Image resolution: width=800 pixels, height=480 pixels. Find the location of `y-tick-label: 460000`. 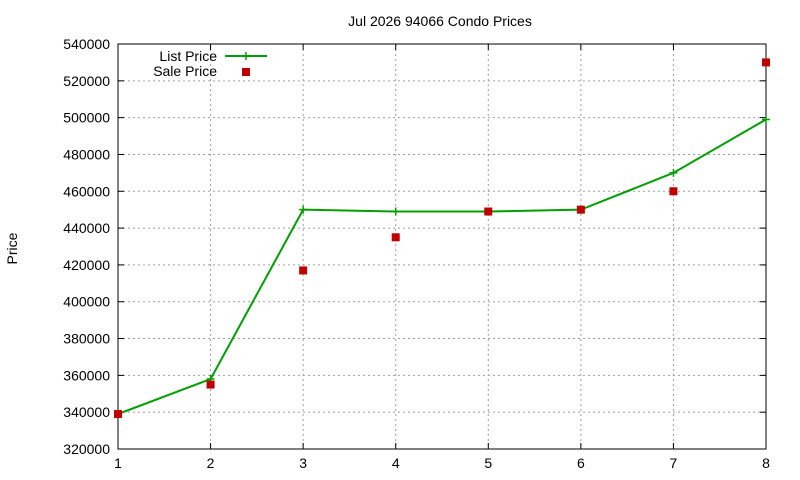

y-tick-label: 460000 is located at coordinates (86, 191).